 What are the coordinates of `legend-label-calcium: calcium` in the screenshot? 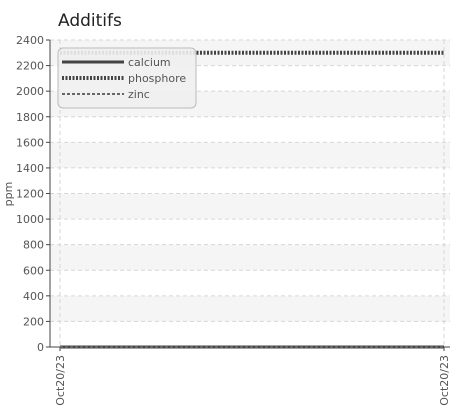 It's located at (149, 62).